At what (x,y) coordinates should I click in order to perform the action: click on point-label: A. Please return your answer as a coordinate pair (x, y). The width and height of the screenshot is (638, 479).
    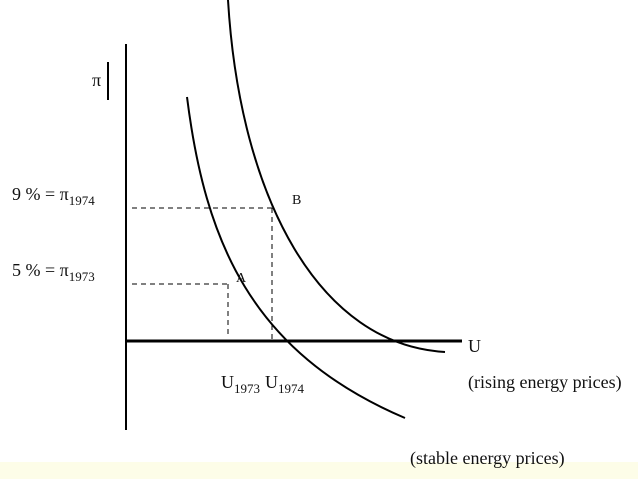
    Looking at the image, I should click on (241, 278).